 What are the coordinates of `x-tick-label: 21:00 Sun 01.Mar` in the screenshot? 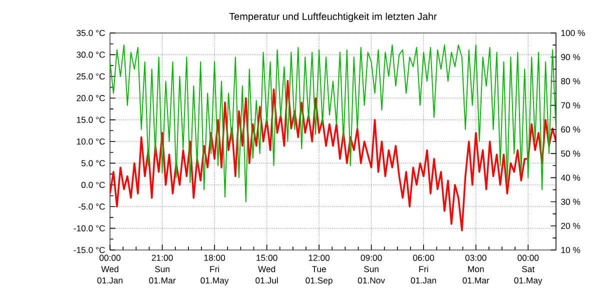 It's located at (162, 269).